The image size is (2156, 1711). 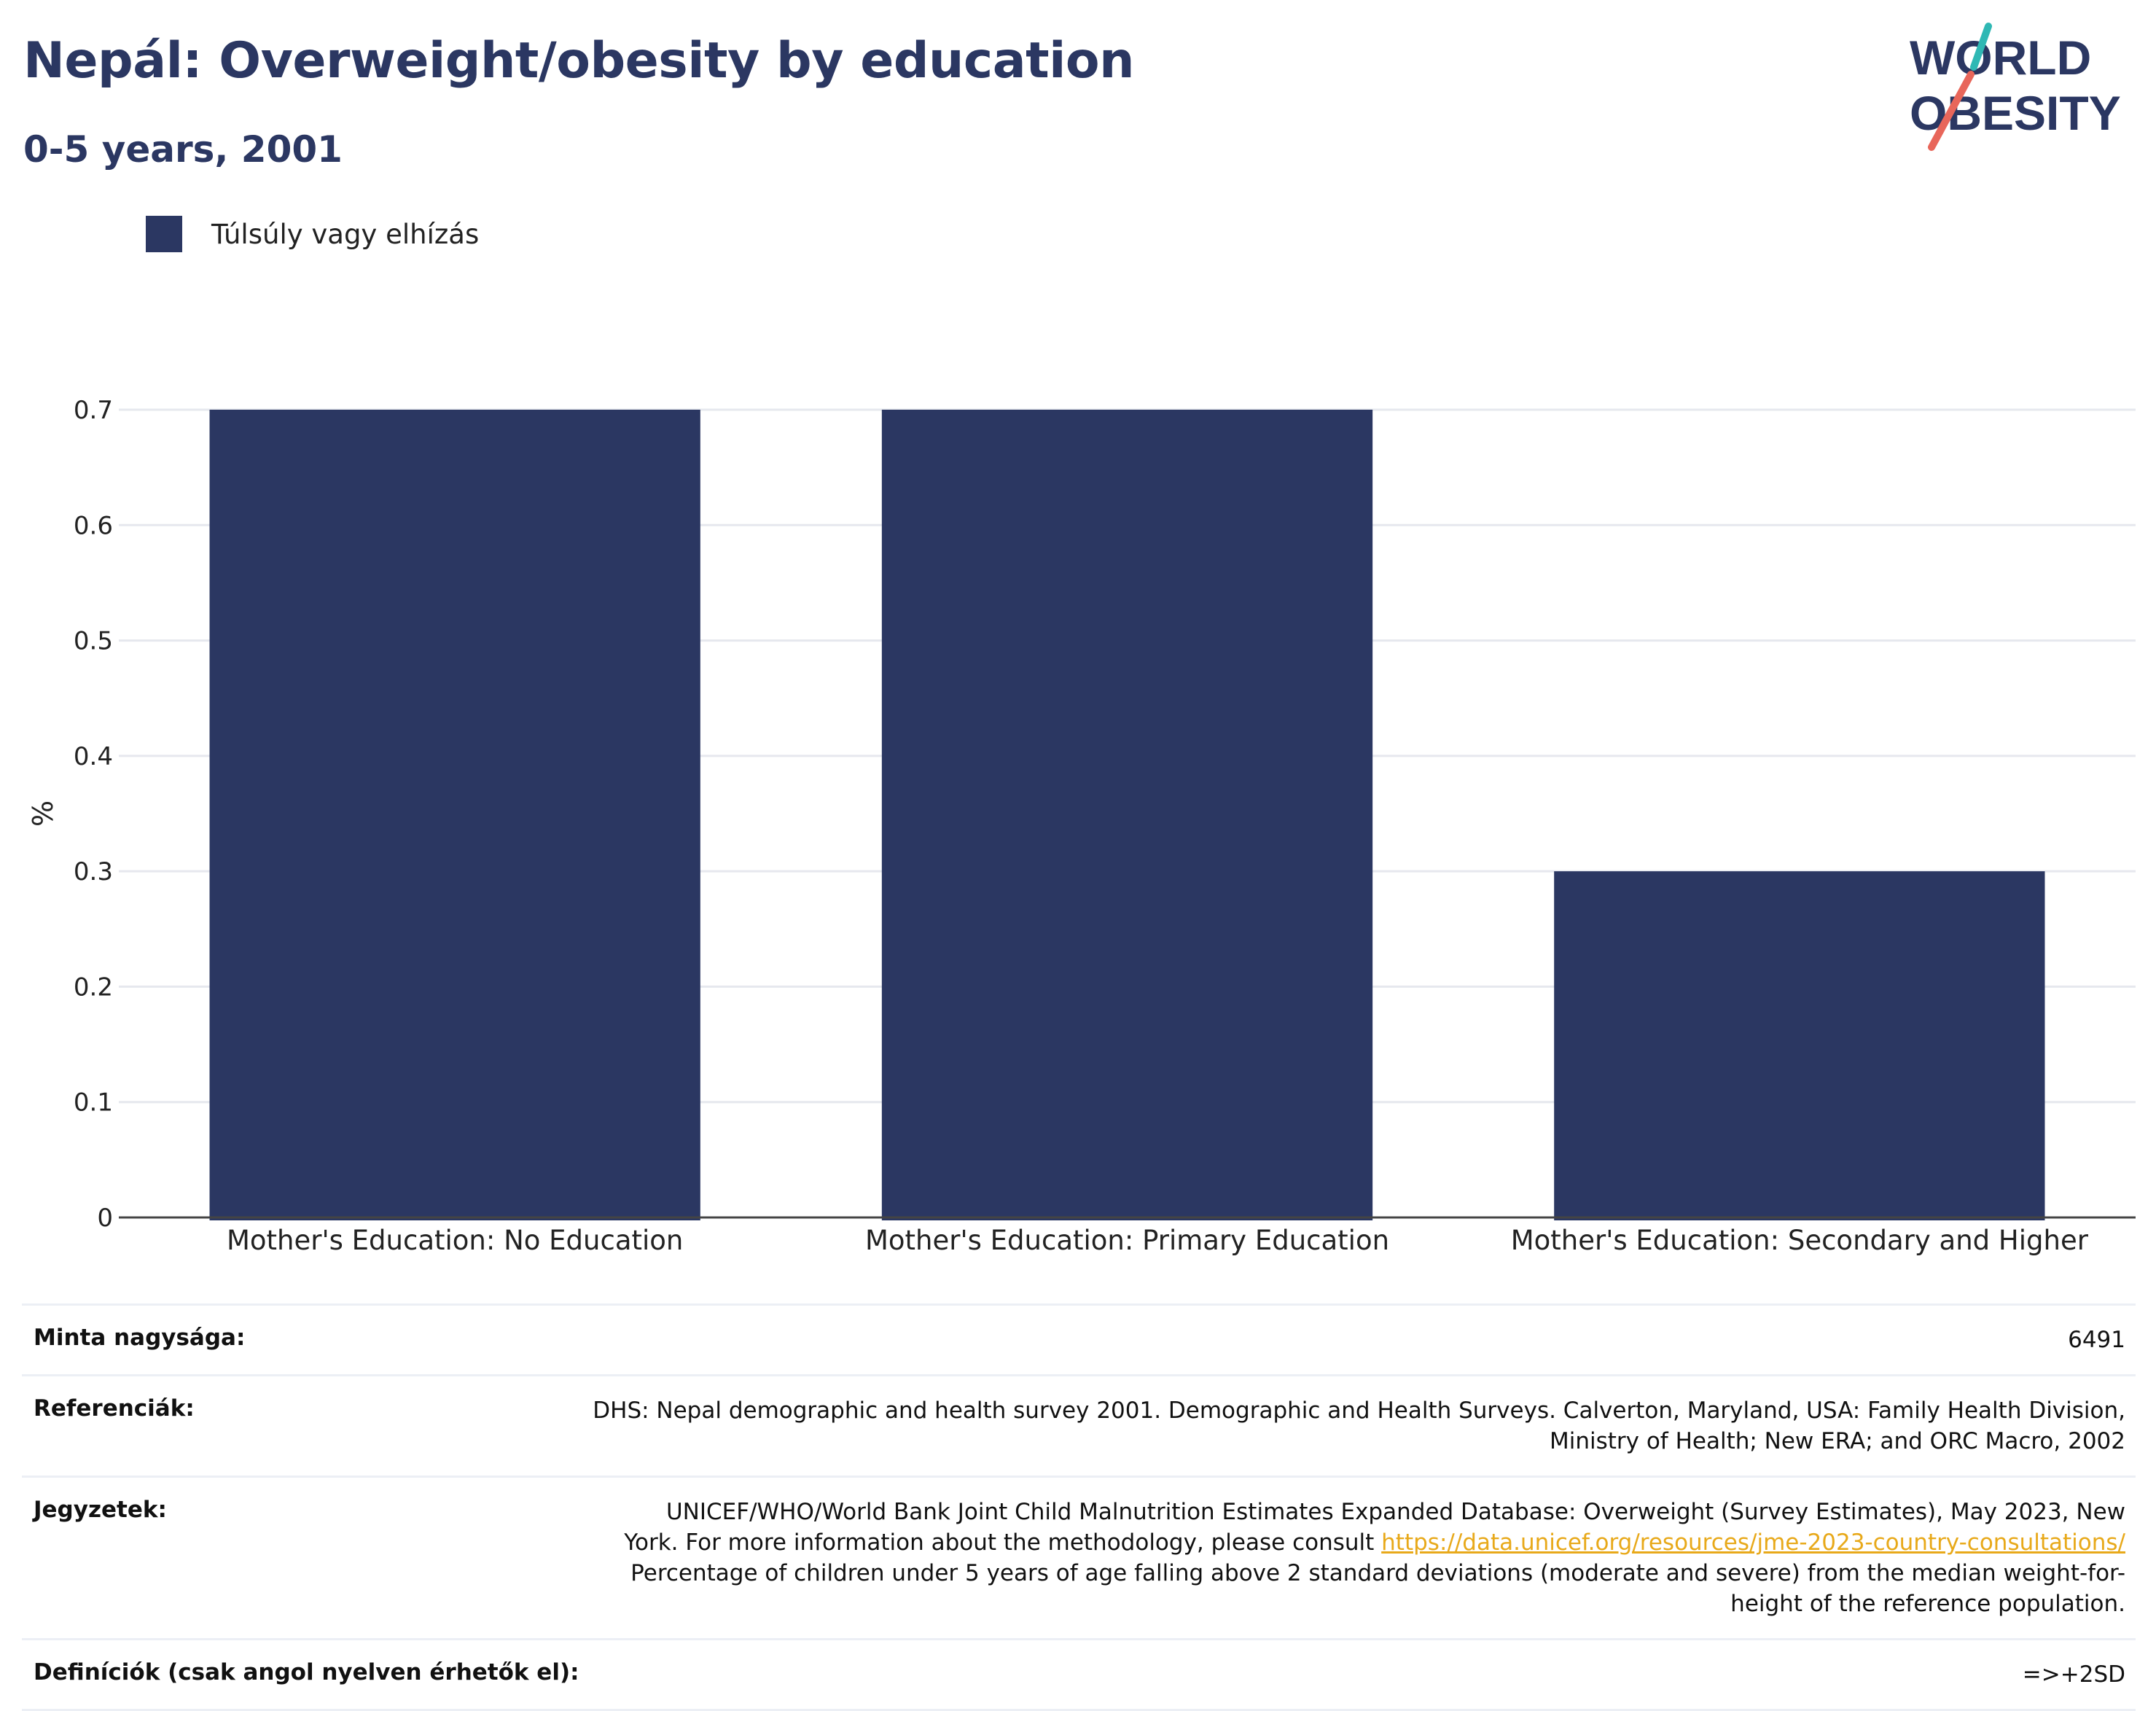 What do you see at coordinates (1981, 47) in the screenshot?
I see `logo-slash-teal` at bounding box center [1981, 47].